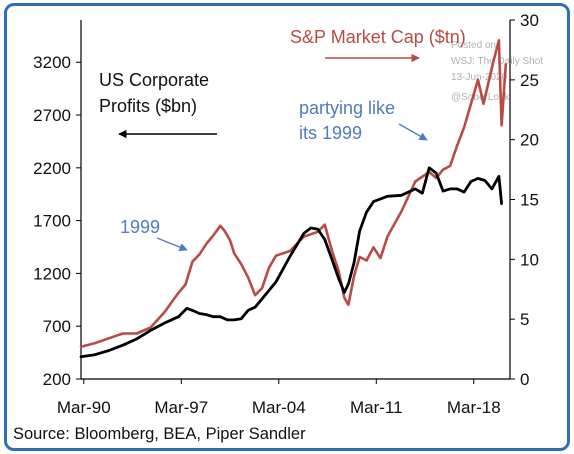  Describe the element at coordinates (376, 407) in the screenshot. I see `x-tick-label: Mar-11` at that location.